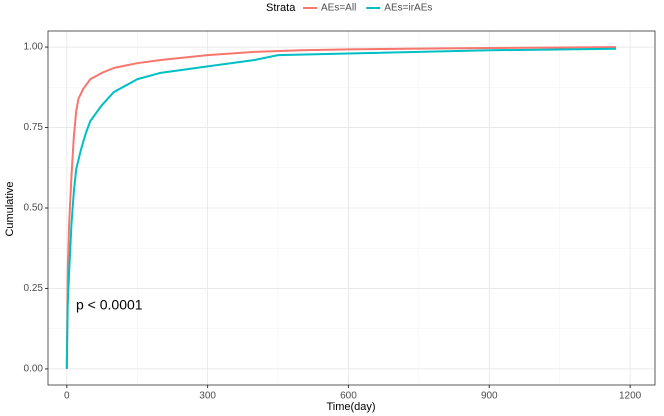  Describe the element at coordinates (630, 396) in the screenshot. I see `x-tick-label: 1200` at that location.